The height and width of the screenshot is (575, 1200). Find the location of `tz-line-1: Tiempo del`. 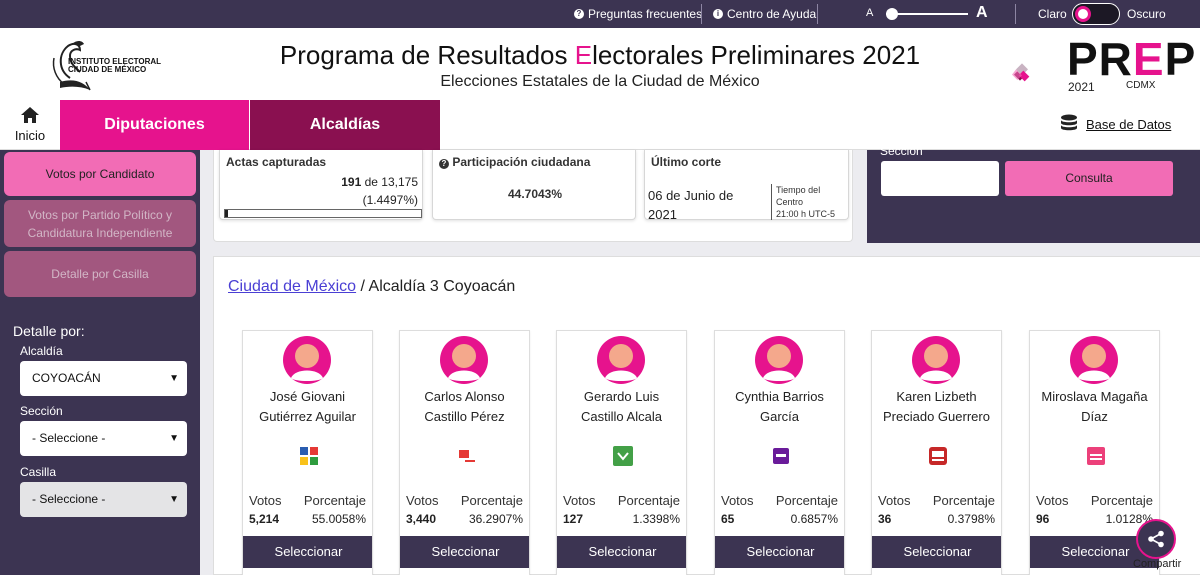

tz-line-1: Tiempo del is located at coordinates (798, 190).